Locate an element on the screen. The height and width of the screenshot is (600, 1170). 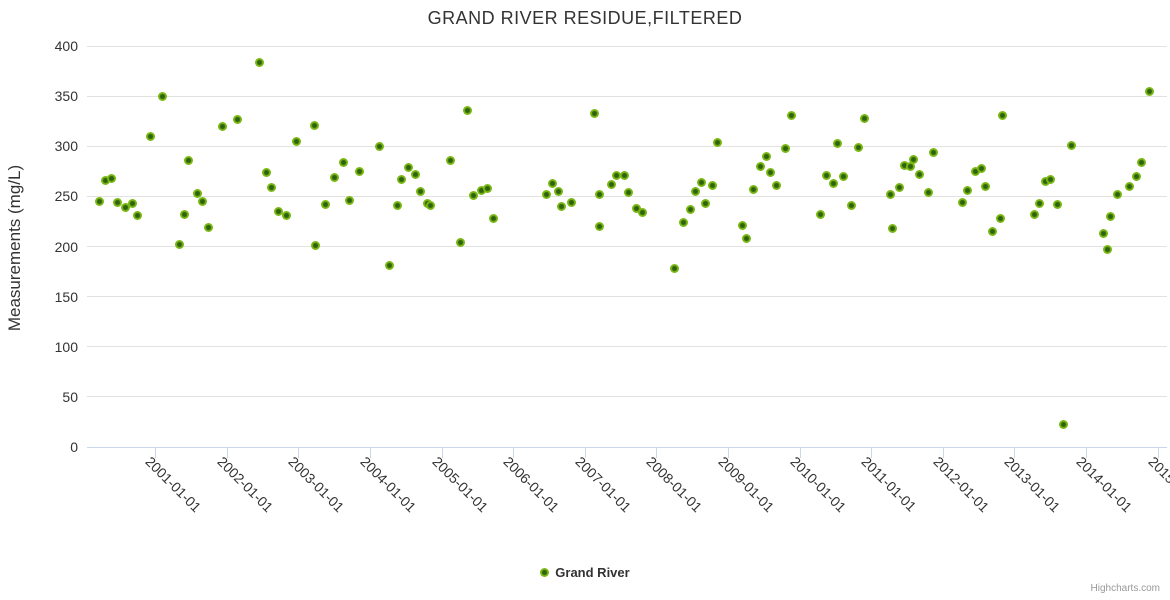
highcharts-credits-link: Highcharts.com is located at coordinates (1125, 588).